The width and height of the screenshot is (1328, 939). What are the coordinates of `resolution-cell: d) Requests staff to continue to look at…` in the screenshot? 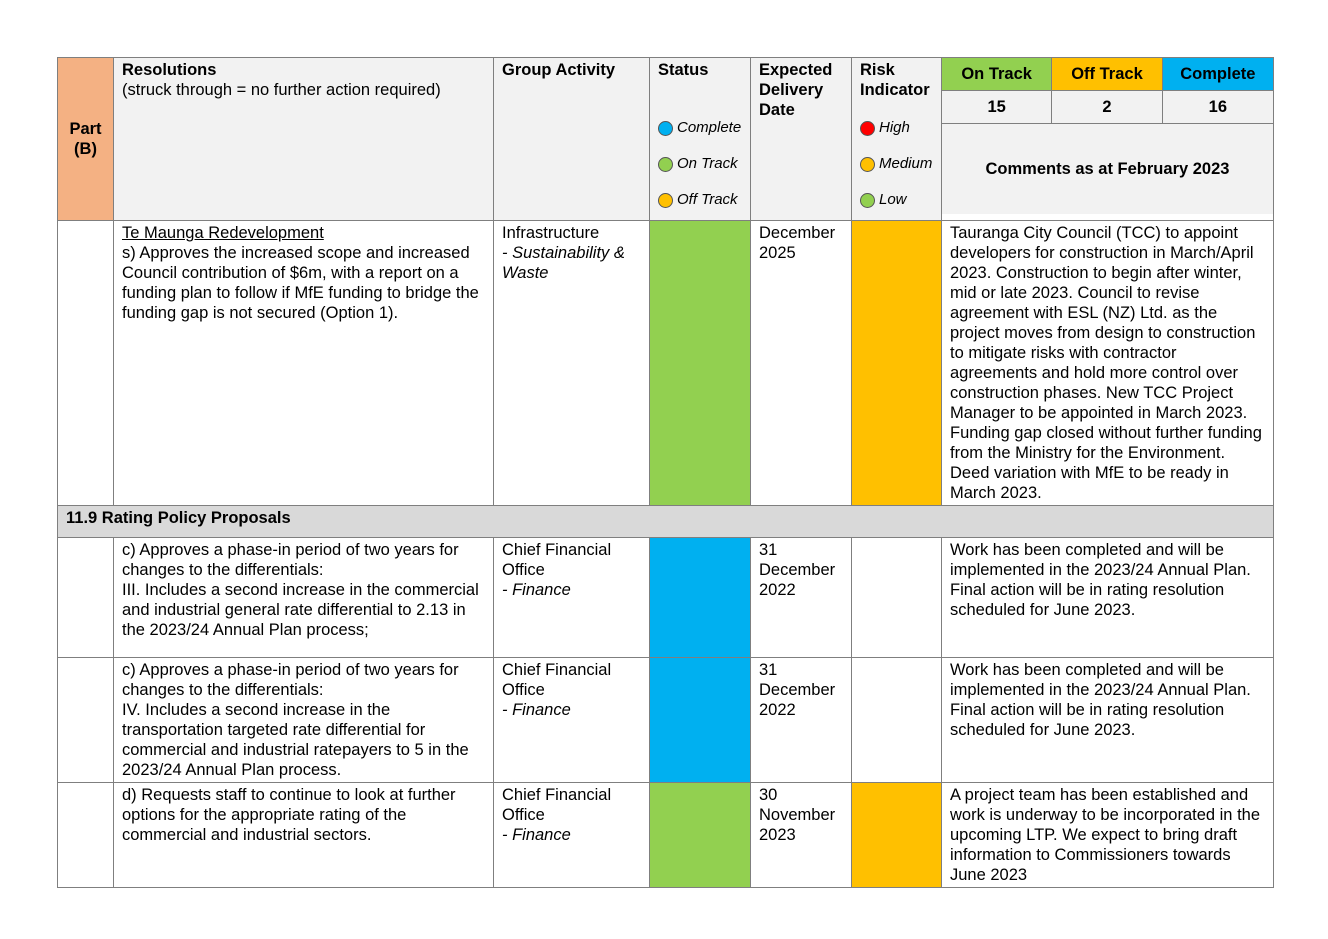 It's located at (303, 835).